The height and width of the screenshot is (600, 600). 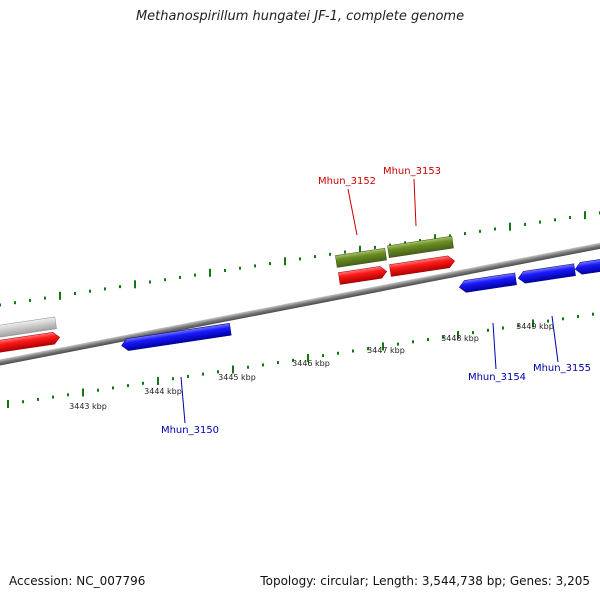 What do you see at coordinates (562, 368) in the screenshot?
I see `gene-label-mhun-3155: Mhun_3155` at bounding box center [562, 368].